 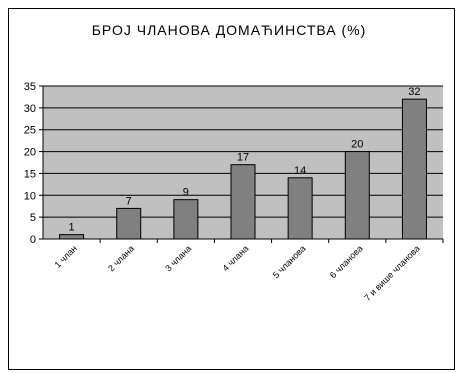 I want to click on category-label: 3 члана, so click(x=178, y=258).